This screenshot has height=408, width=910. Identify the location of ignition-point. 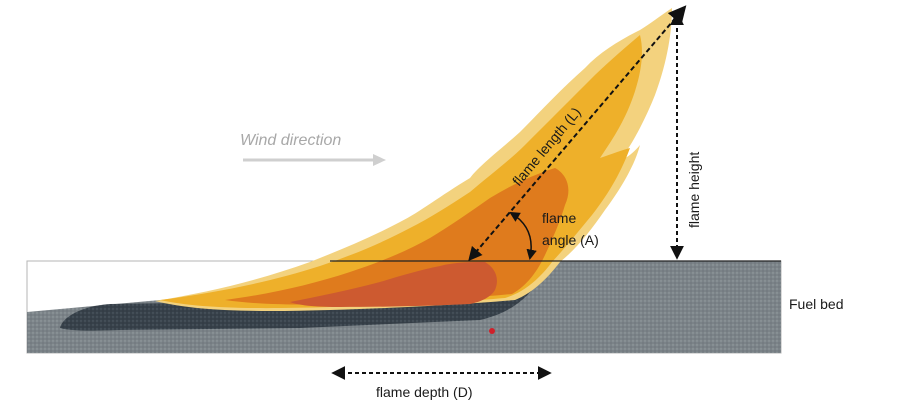
(492, 331).